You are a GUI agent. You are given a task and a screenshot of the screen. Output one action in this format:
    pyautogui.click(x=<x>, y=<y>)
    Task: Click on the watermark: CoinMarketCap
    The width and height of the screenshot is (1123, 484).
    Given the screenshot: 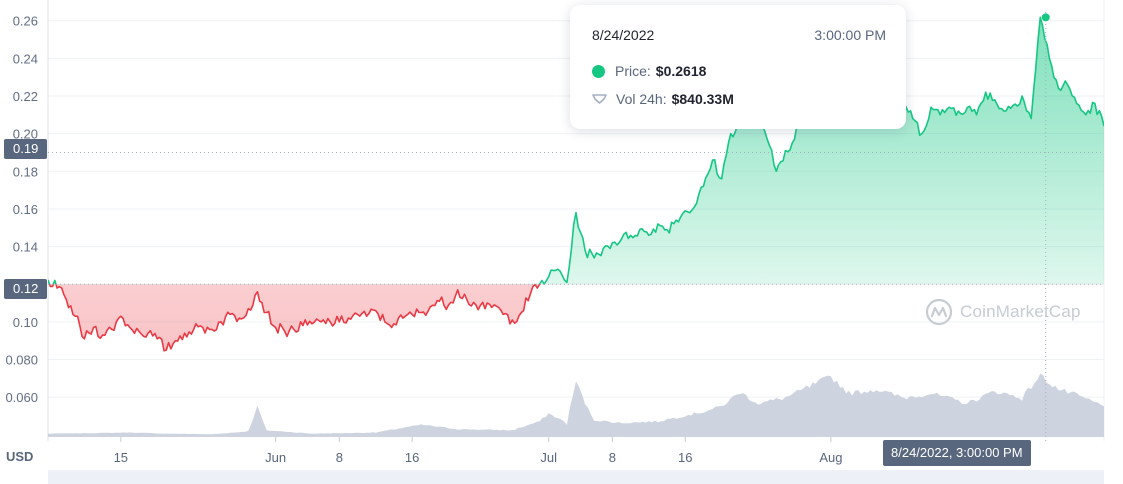 What is the action you would take?
    pyautogui.click(x=1003, y=312)
    